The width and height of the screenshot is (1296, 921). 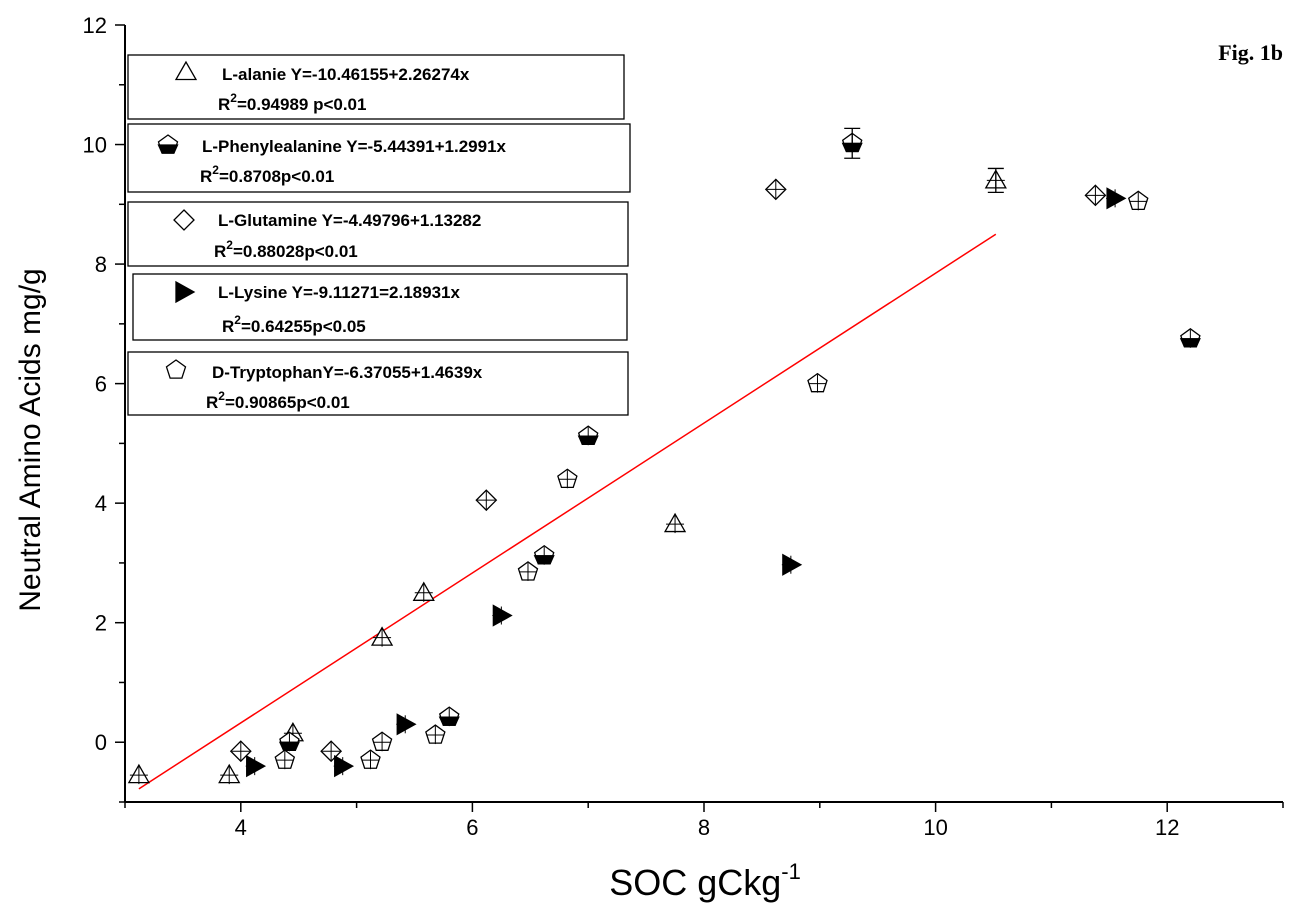 What do you see at coordinates (101, 623) in the screenshot?
I see `y-tick-label: 2` at bounding box center [101, 623].